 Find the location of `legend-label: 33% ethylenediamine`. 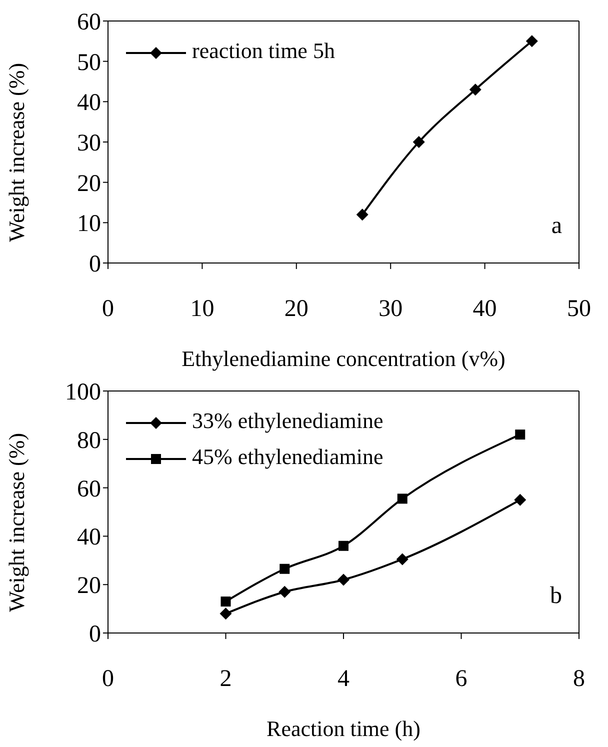

legend-label: 33% ethylenediamine is located at coordinates (288, 420).